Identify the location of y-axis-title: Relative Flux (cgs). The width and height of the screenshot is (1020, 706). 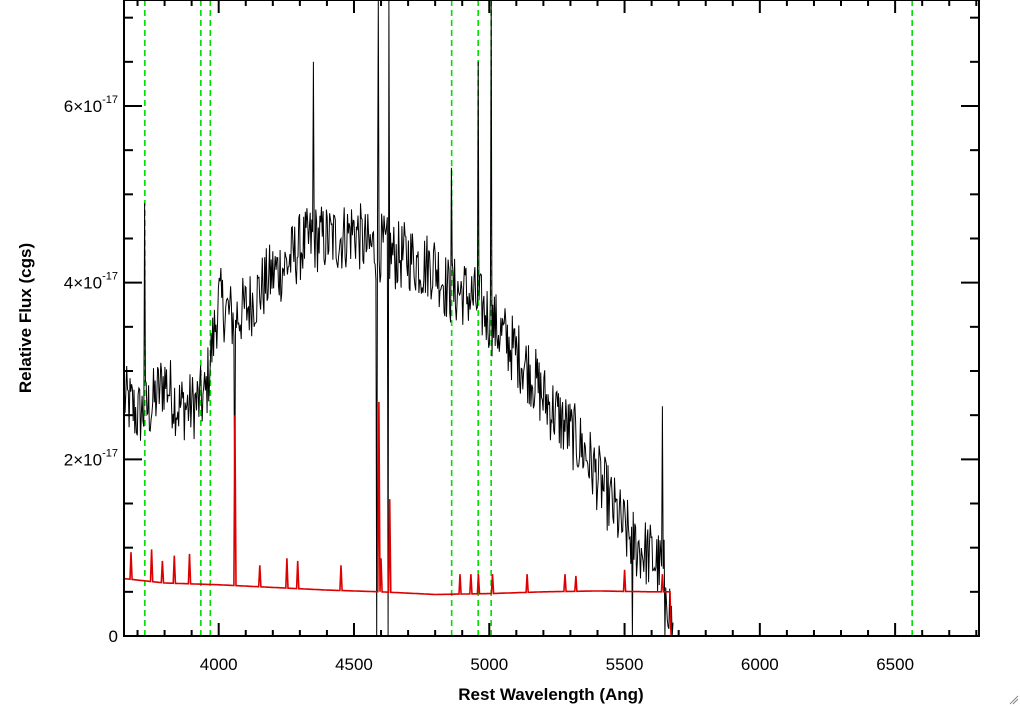
(25, 318).